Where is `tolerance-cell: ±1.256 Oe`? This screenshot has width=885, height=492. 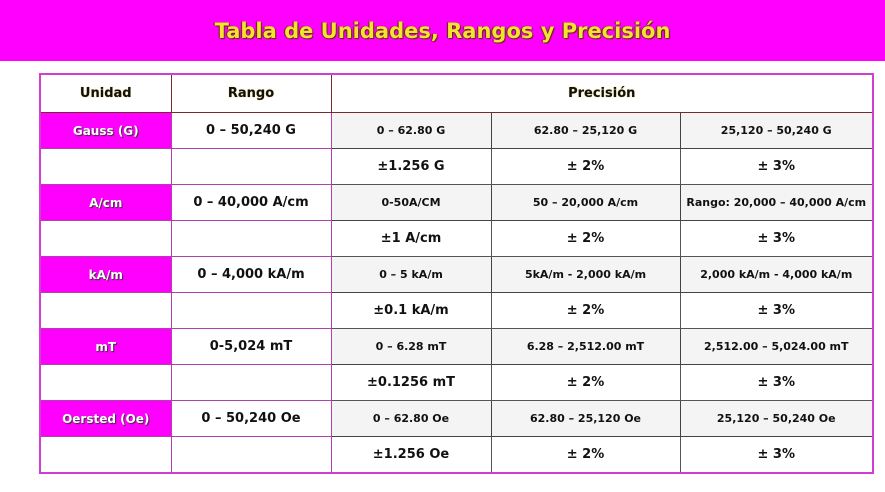 tolerance-cell: ±1.256 Oe is located at coordinates (411, 455).